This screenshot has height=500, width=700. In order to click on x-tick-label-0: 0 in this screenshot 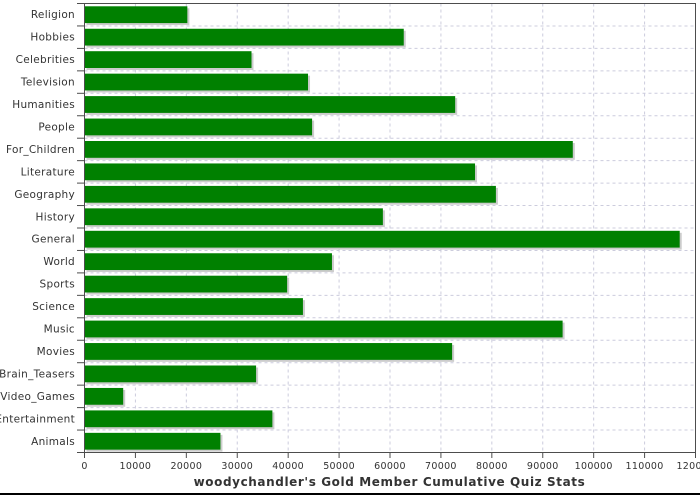, I will do `click(84, 466)`.